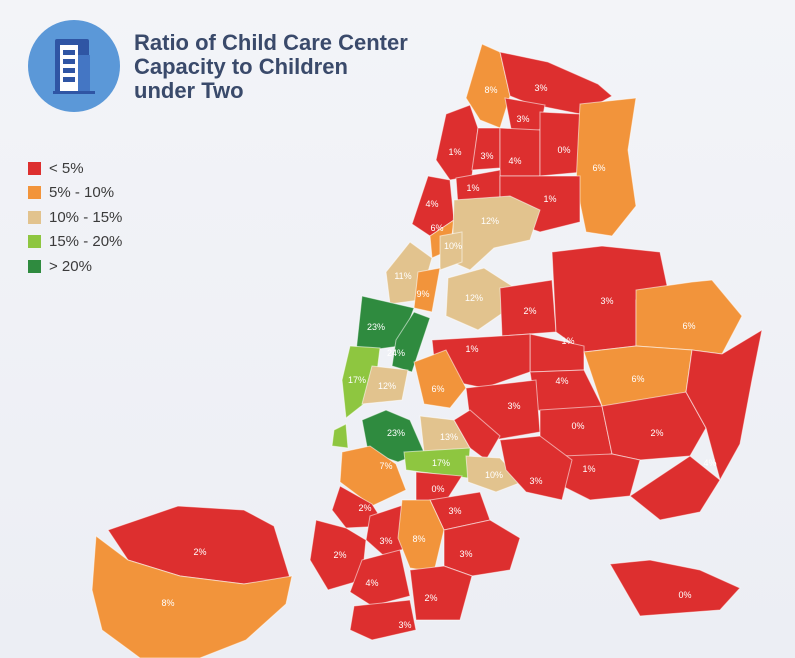 The image size is (795, 658). What do you see at coordinates (66, 168) in the screenshot?
I see `legend-label: < 5%` at bounding box center [66, 168].